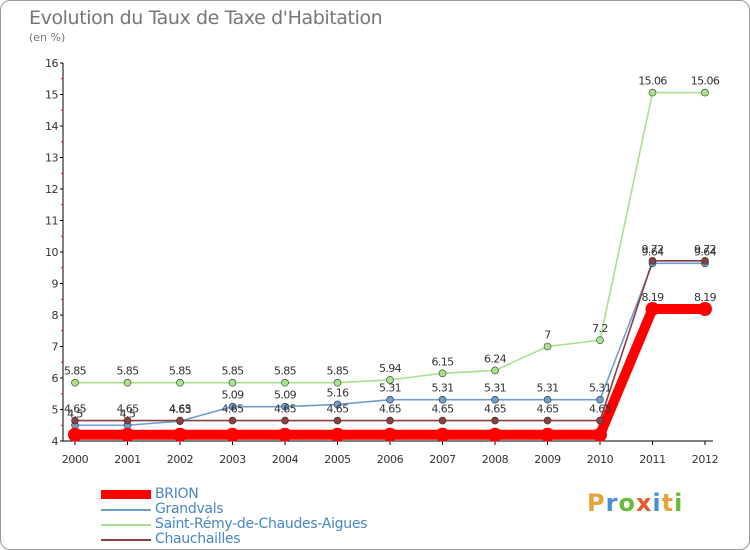 Image resolution: width=750 pixels, height=550 pixels. I want to click on x-tick-label: 2000, so click(75, 459).